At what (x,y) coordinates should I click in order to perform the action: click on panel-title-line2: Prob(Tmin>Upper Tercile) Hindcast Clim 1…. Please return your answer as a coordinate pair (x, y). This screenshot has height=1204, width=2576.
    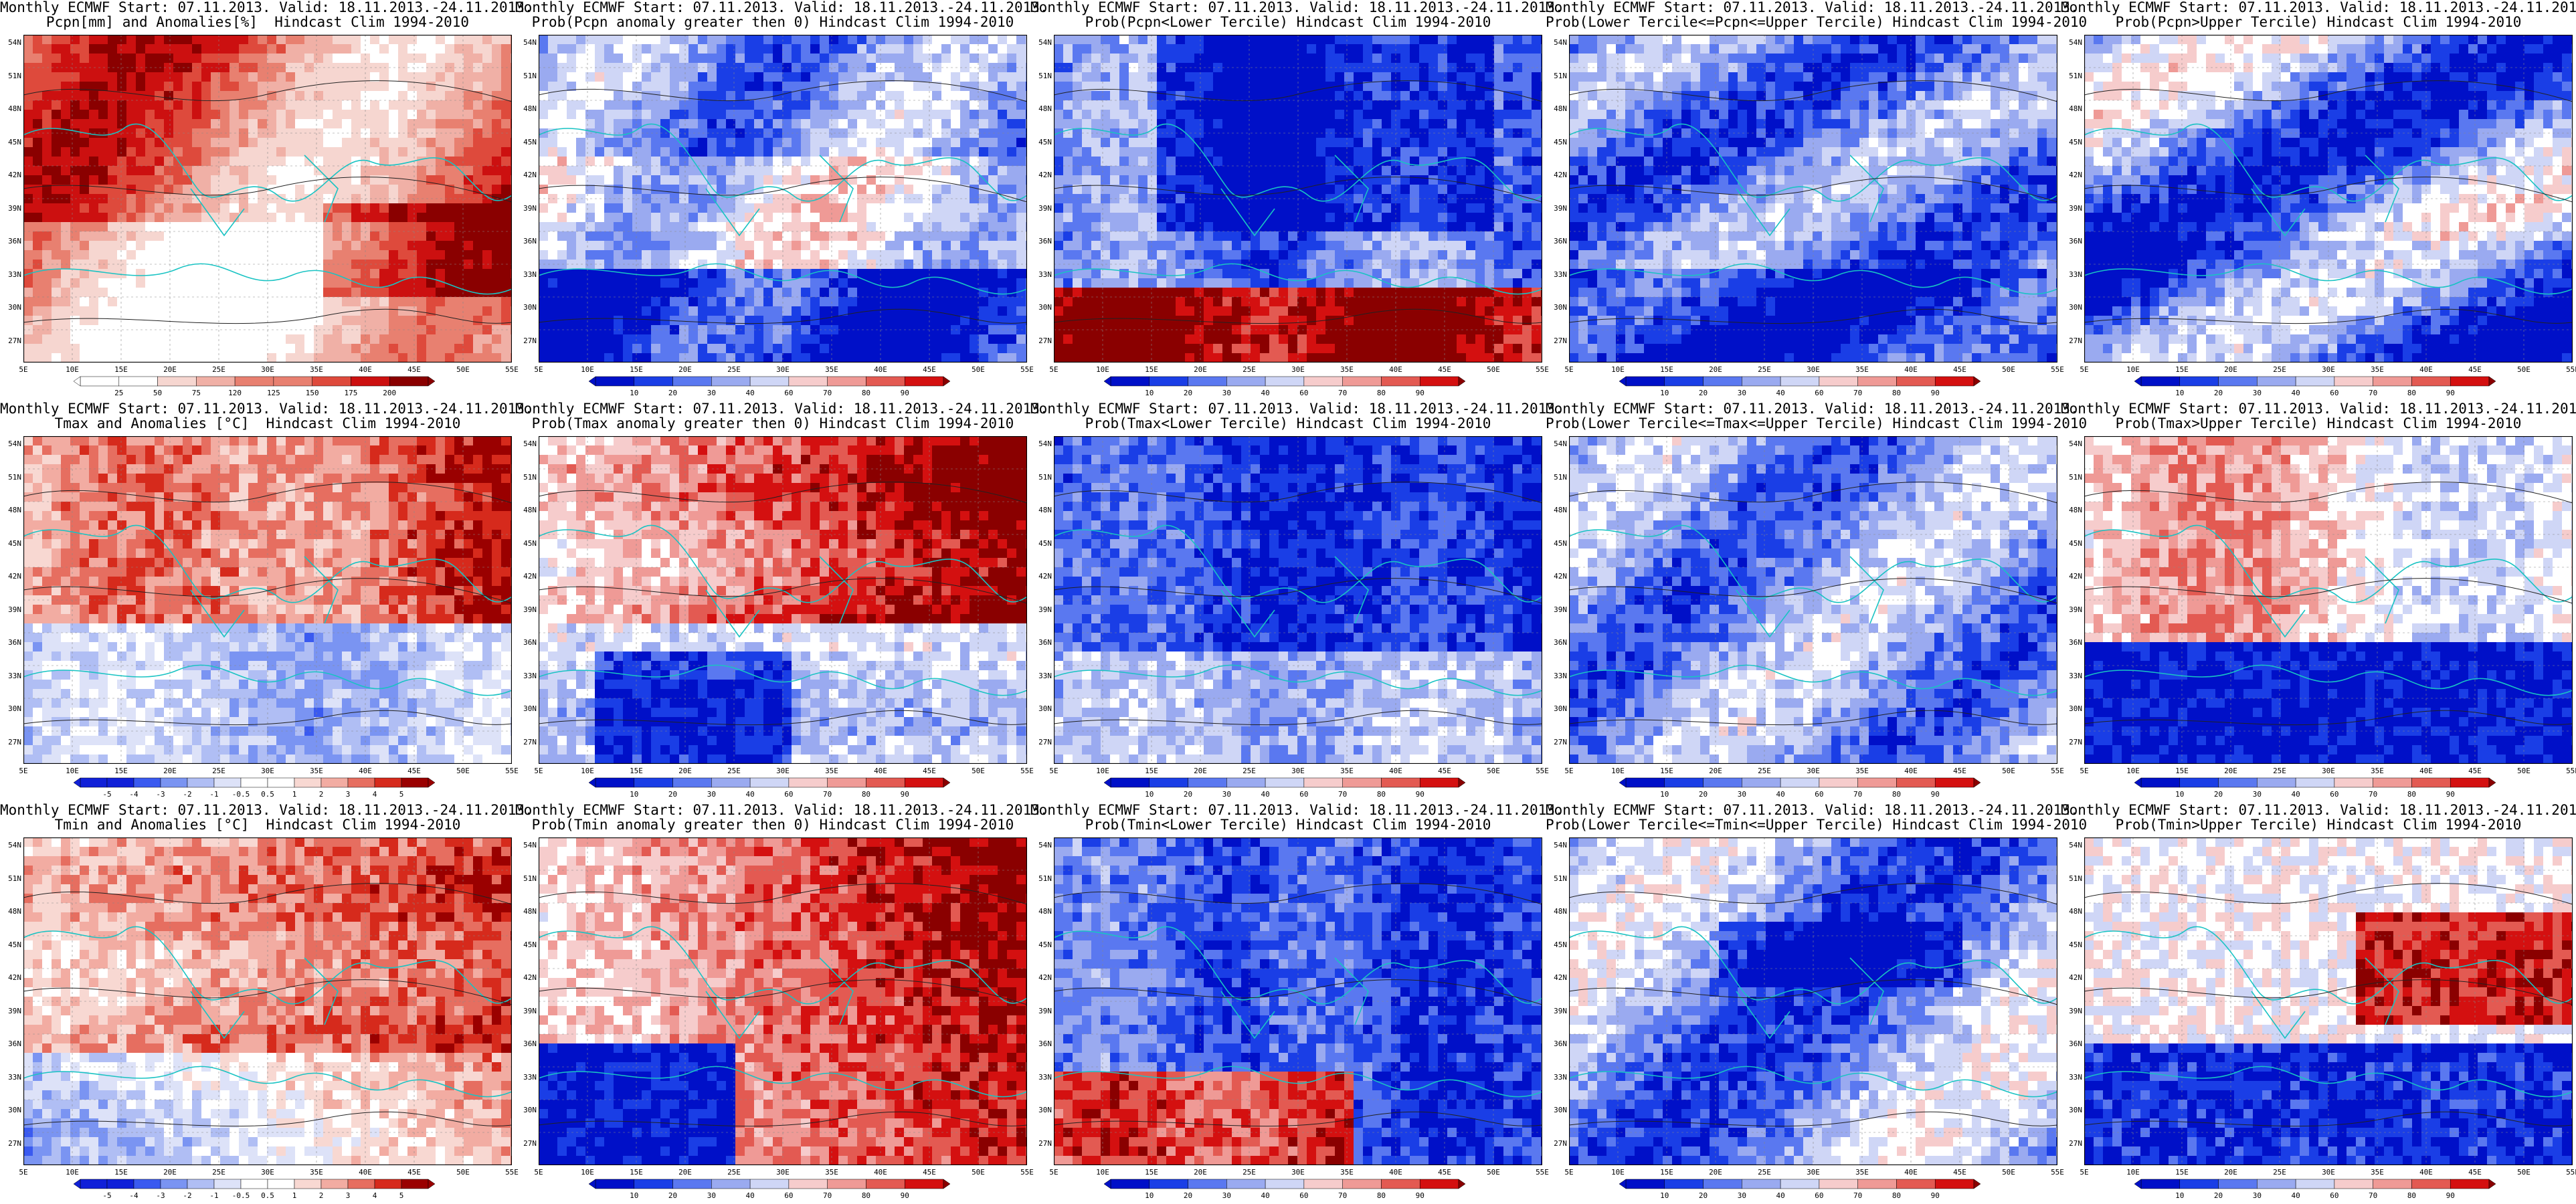
    Looking at the image, I should click on (2318, 824).